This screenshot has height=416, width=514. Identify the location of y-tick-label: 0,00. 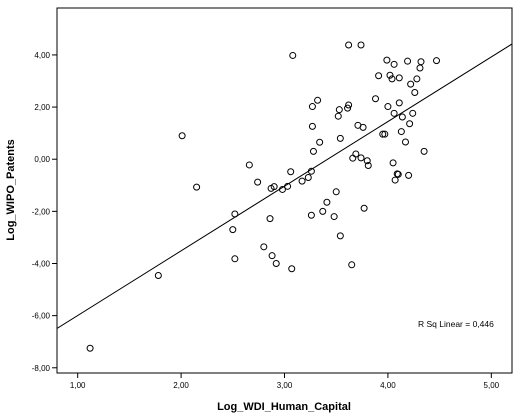
(42, 159).